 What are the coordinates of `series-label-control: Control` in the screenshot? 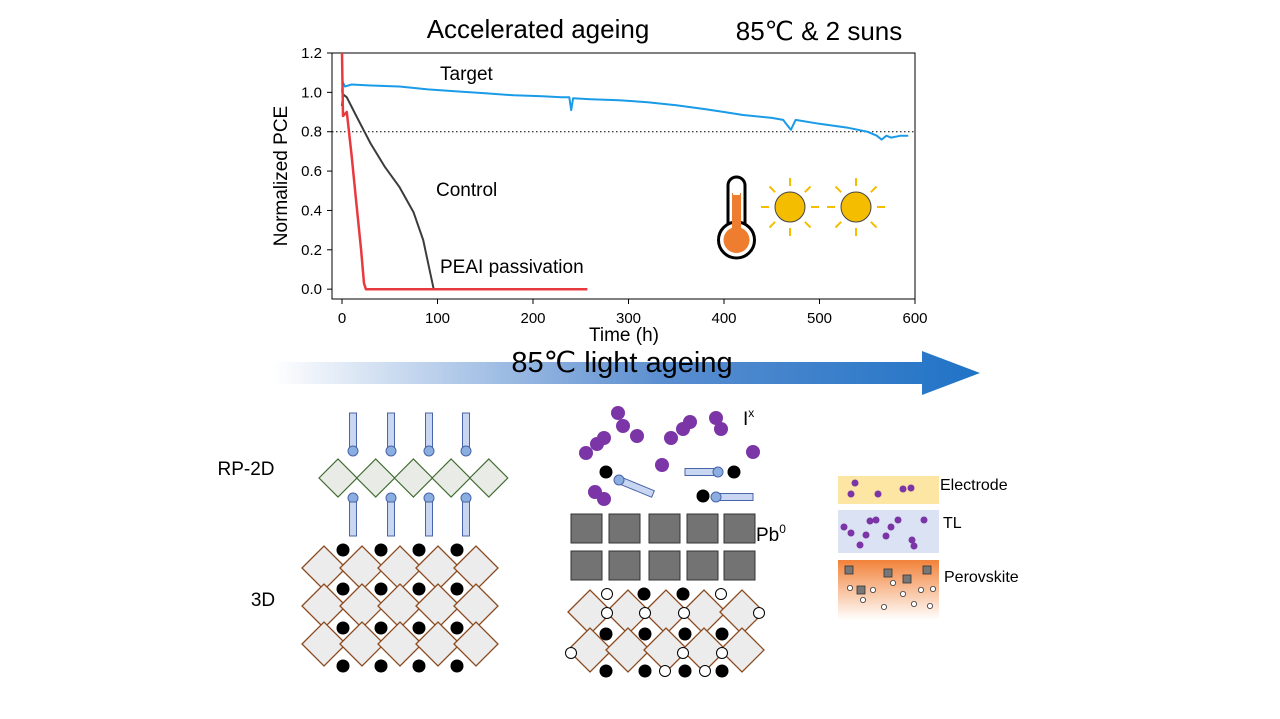 It's located at (466, 190).